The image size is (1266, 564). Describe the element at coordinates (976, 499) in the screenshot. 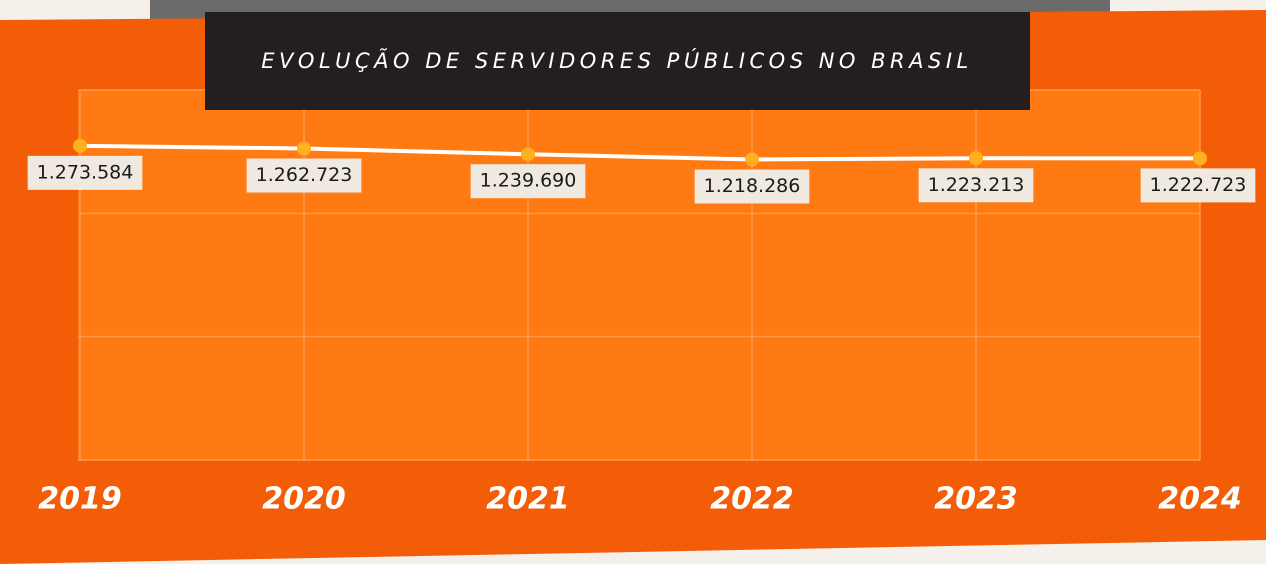

I see `x-tick-label: 2023` at that location.